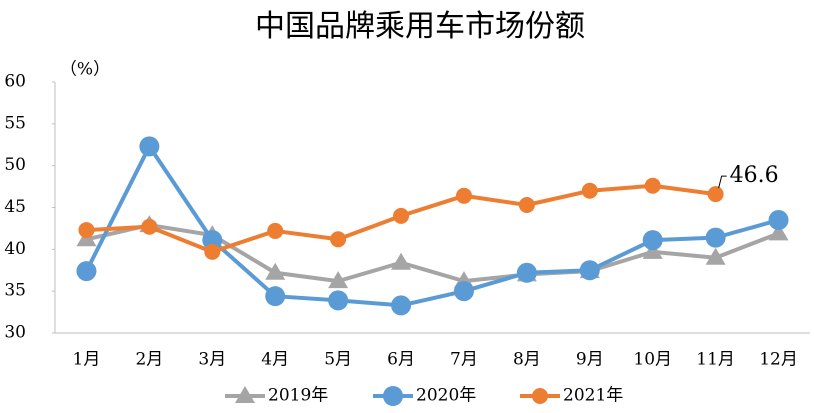 The width and height of the screenshot is (814, 413). I want to click on x-tick-label: 4月, so click(275, 360).